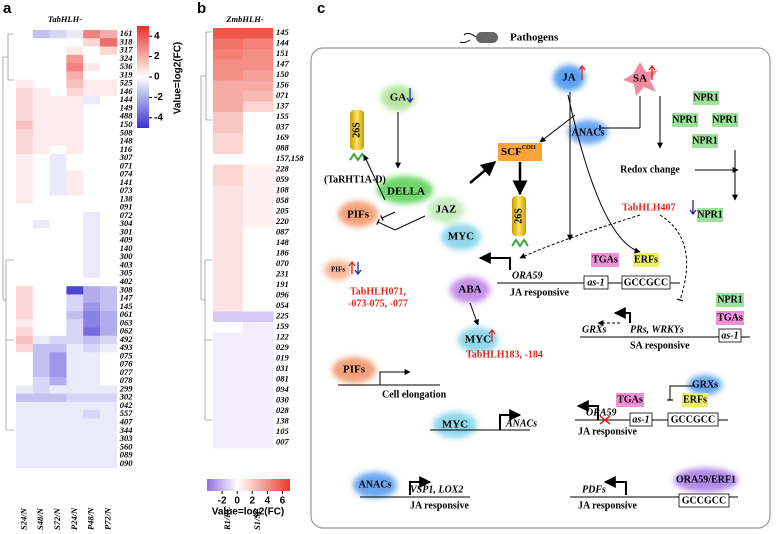 The height and width of the screenshot is (534, 778). I want to click on row-label: 061, so click(126, 314).